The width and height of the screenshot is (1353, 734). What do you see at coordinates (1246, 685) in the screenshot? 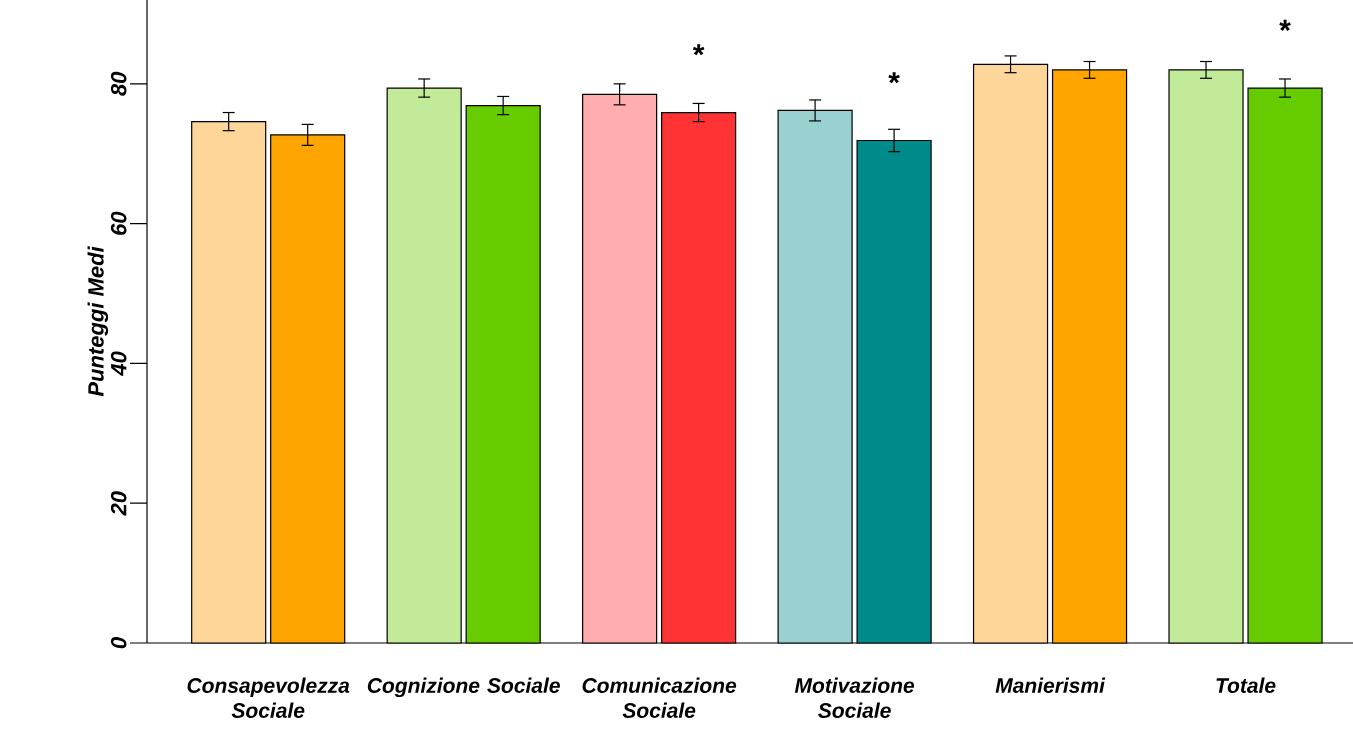
I see `x-tick-label: Totale` at bounding box center [1246, 685].